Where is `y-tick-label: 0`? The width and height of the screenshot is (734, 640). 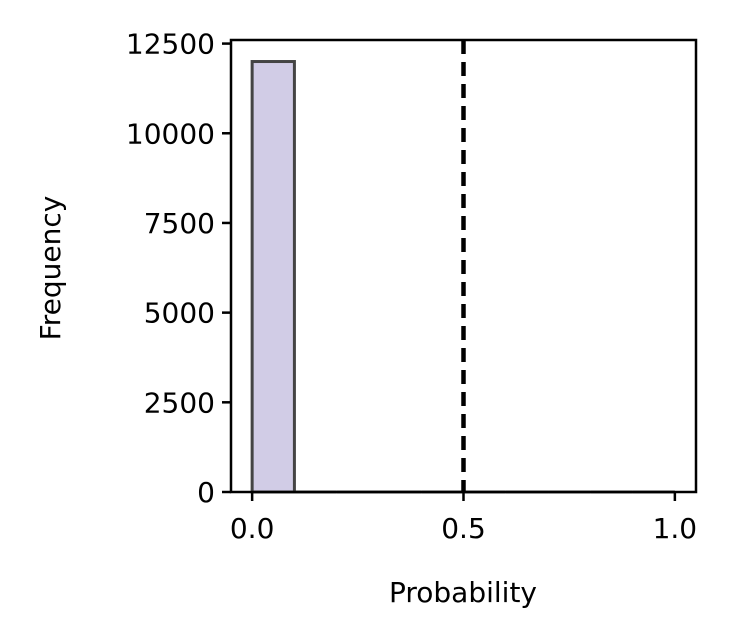
y-tick-label: 0 is located at coordinates (206, 492).